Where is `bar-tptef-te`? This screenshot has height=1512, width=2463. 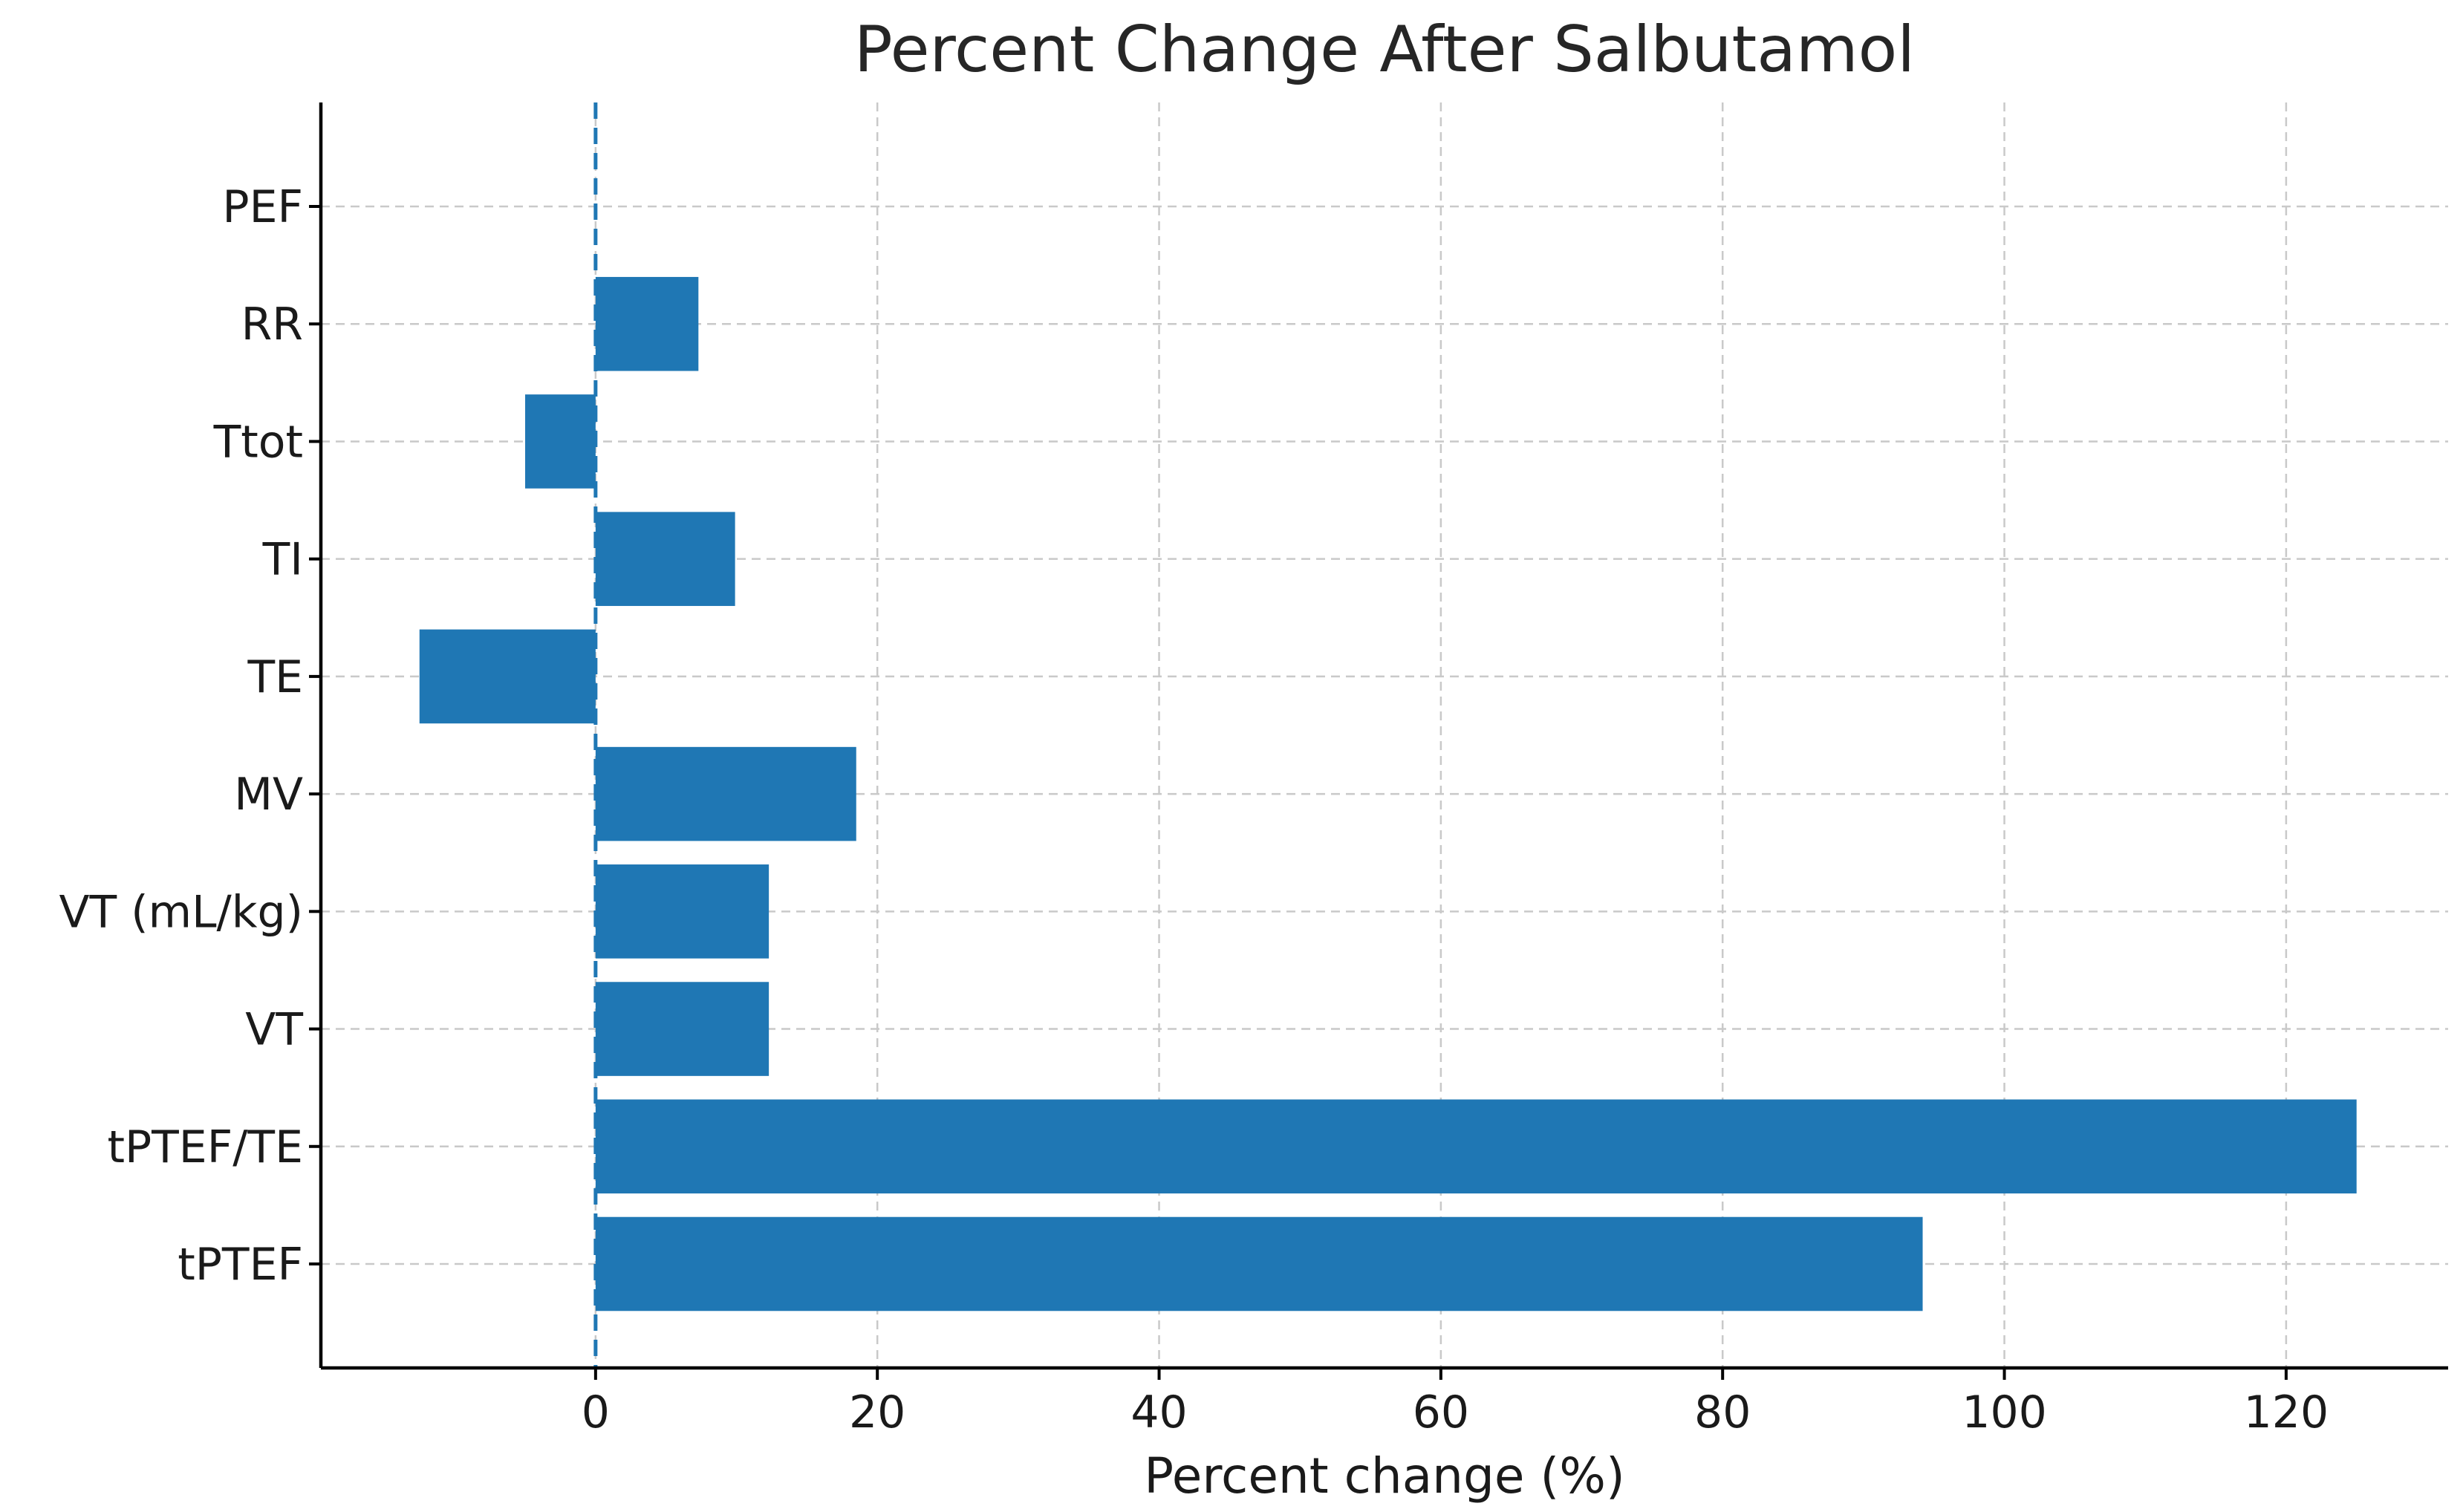 bar-tptef-te is located at coordinates (1476, 1146).